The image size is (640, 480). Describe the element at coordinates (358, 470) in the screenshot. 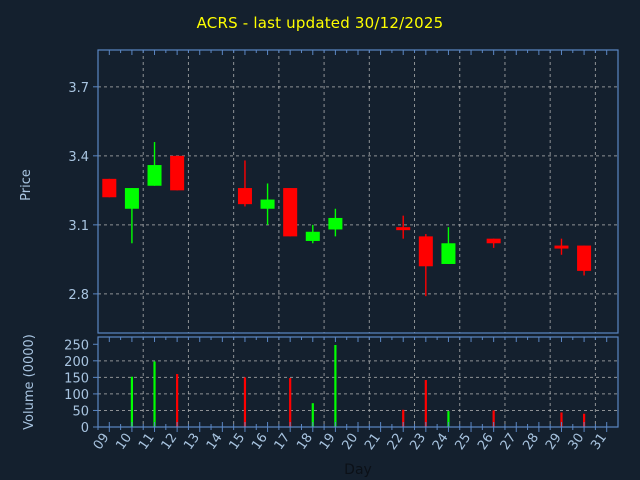

I see `day-axis-title: Day` at that location.